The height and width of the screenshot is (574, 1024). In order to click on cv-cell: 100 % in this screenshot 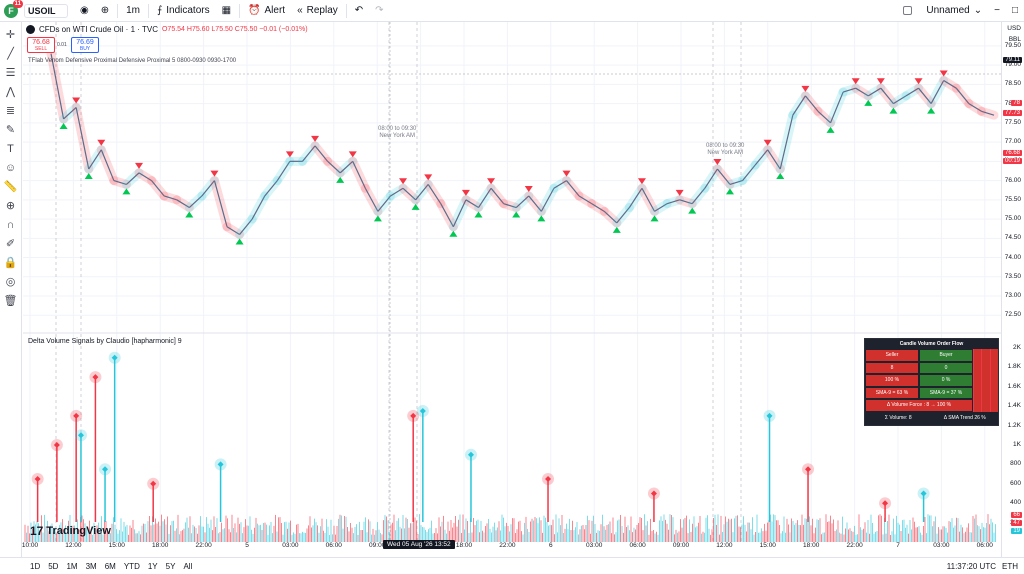, I will do `click(892, 380)`.